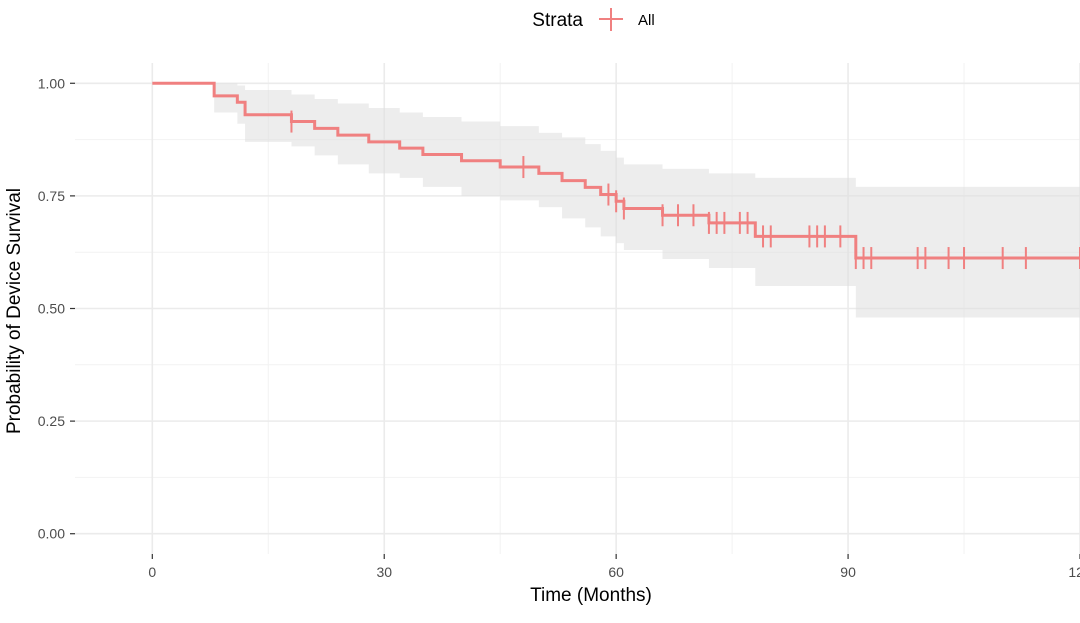 This screenshot has height=623, width=1080. Describe the element at coordinates (593, 19) in the screenshot. I see `legend: Strata All` at that location.